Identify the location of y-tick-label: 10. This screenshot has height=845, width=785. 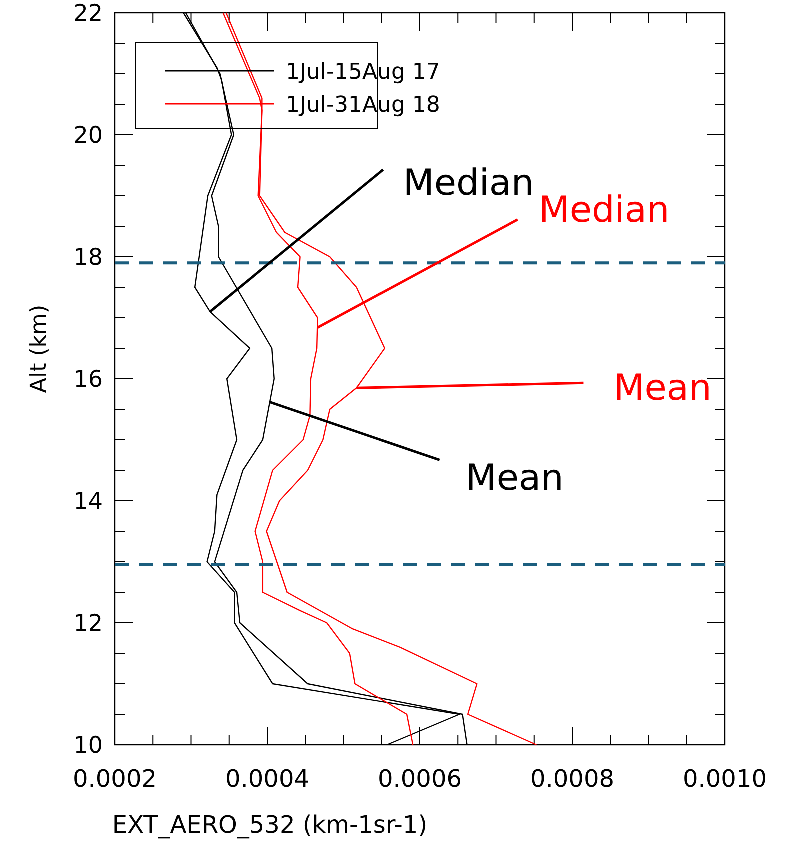
(88, 746).